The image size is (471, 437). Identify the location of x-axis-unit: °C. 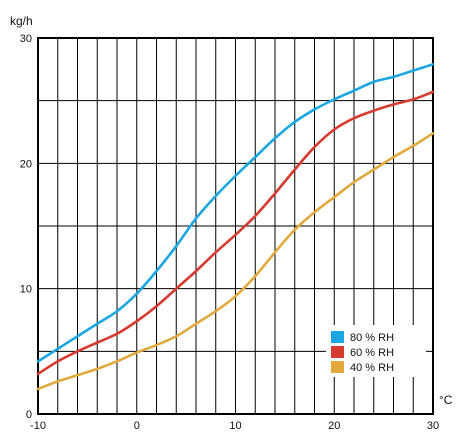
(446, 400).